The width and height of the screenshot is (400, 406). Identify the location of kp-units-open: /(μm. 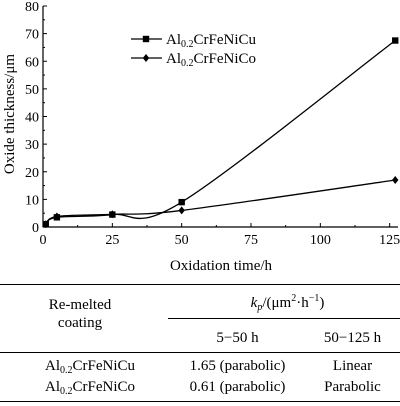
(277, 303).